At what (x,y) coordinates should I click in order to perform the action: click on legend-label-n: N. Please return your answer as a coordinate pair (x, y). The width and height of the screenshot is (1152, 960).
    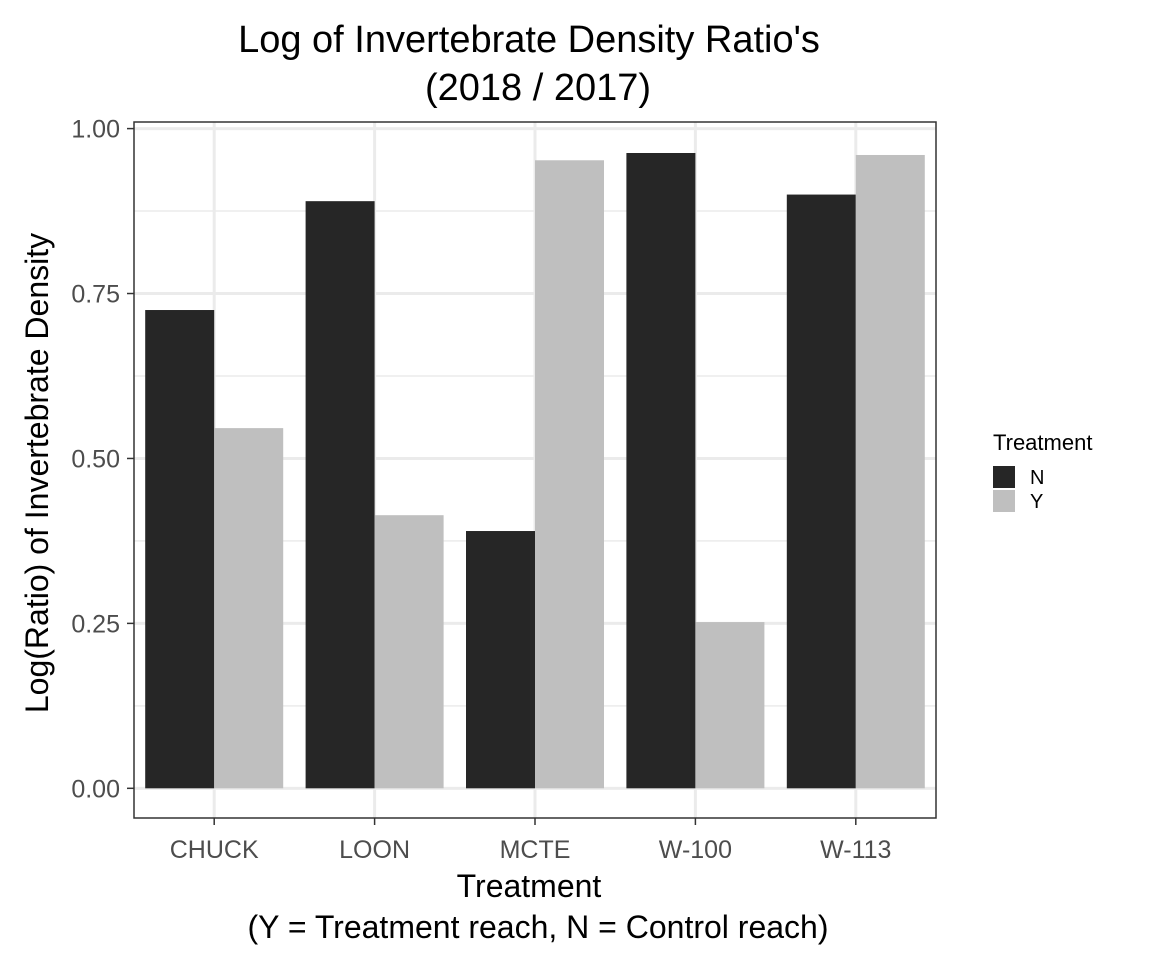
    Looking at the image, I should click on (1037, 478).